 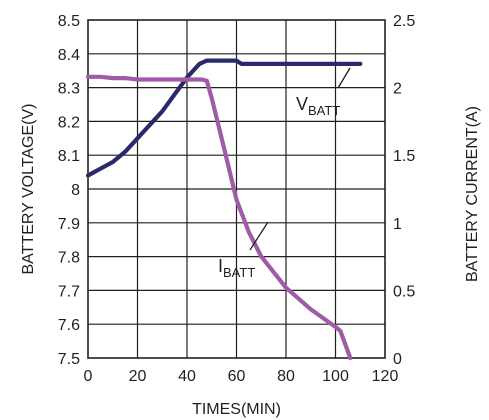 I want to click on y-left-tick-label: 8.3, so click(x=69, y=89).